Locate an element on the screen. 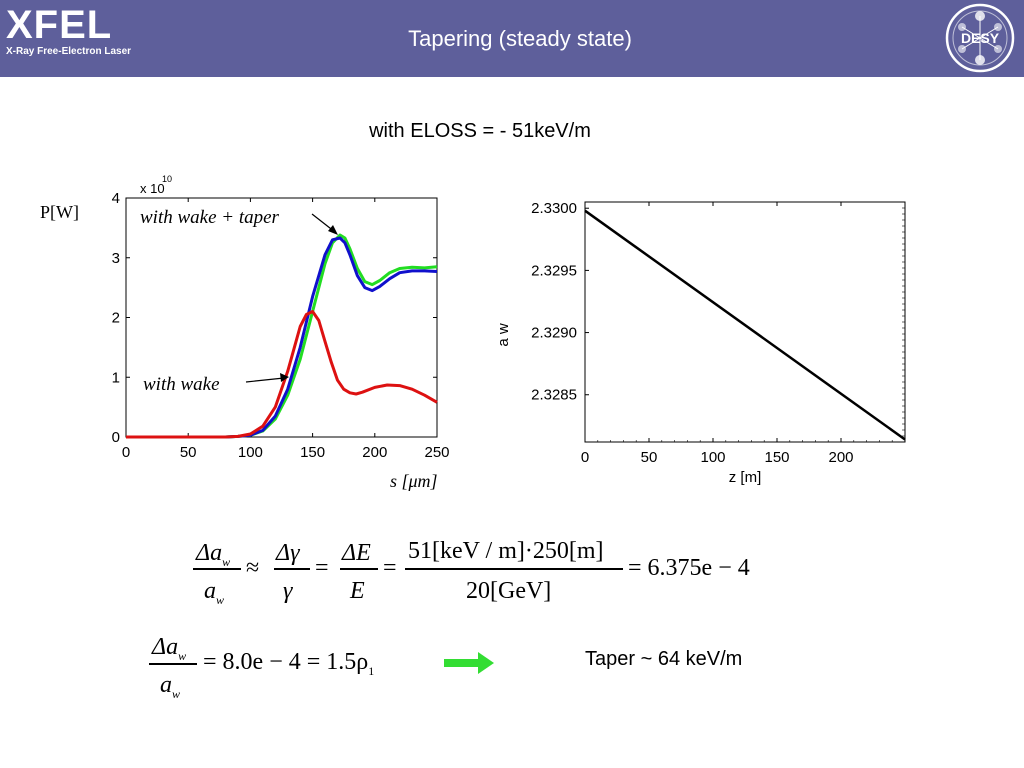 Image resolution: width=1024 pixels, height=768 pixels. annotation-wake-taper-arrowhead is located at coordinates (333, 230).